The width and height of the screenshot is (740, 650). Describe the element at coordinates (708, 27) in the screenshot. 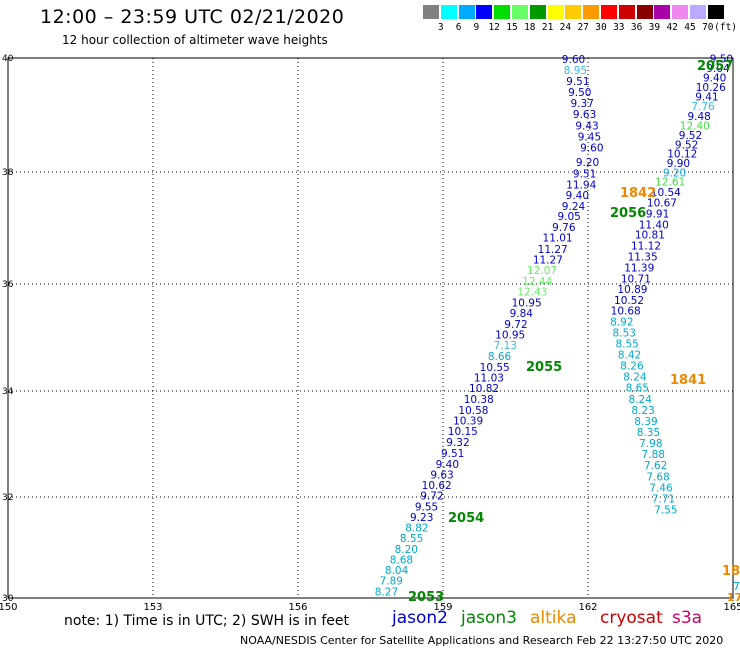

I see `scale-label: 70` at that location.